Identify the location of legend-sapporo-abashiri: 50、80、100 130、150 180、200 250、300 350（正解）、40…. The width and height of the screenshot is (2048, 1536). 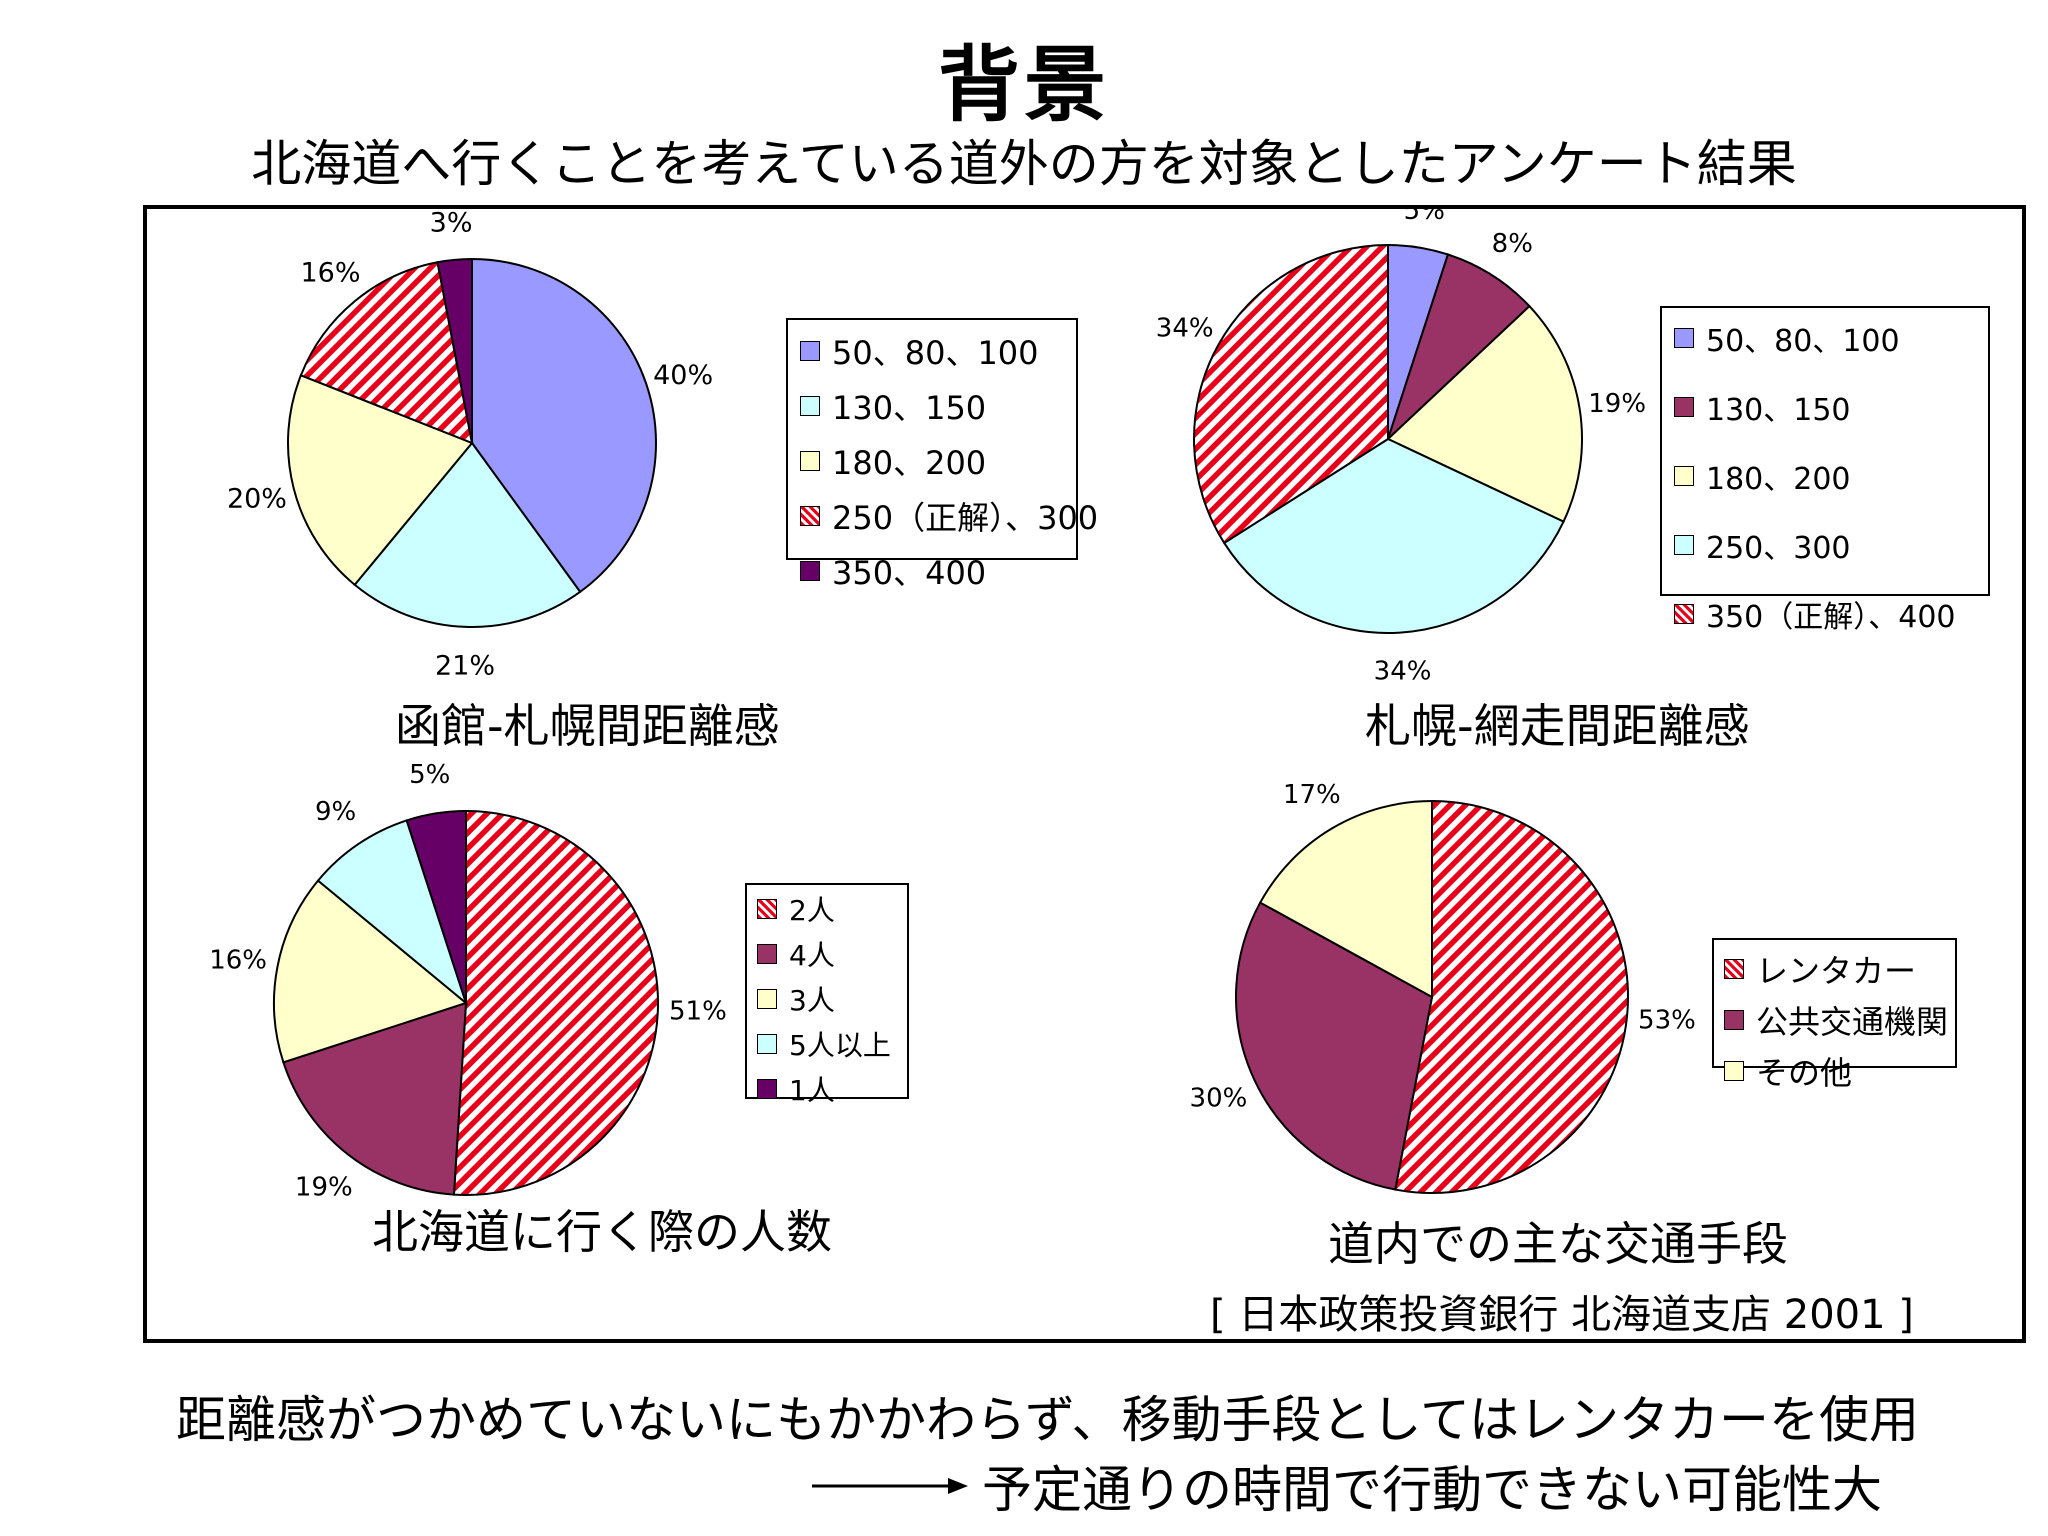
(1825, 470).